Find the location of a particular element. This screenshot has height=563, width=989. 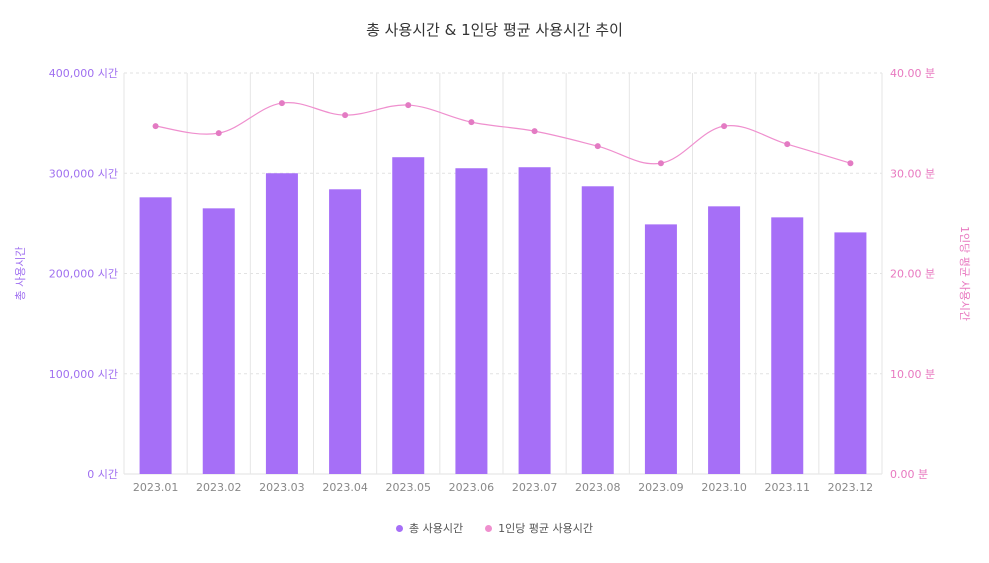

y-left-axis-title: 총 사용시간 is located at coordinates (20, 273).